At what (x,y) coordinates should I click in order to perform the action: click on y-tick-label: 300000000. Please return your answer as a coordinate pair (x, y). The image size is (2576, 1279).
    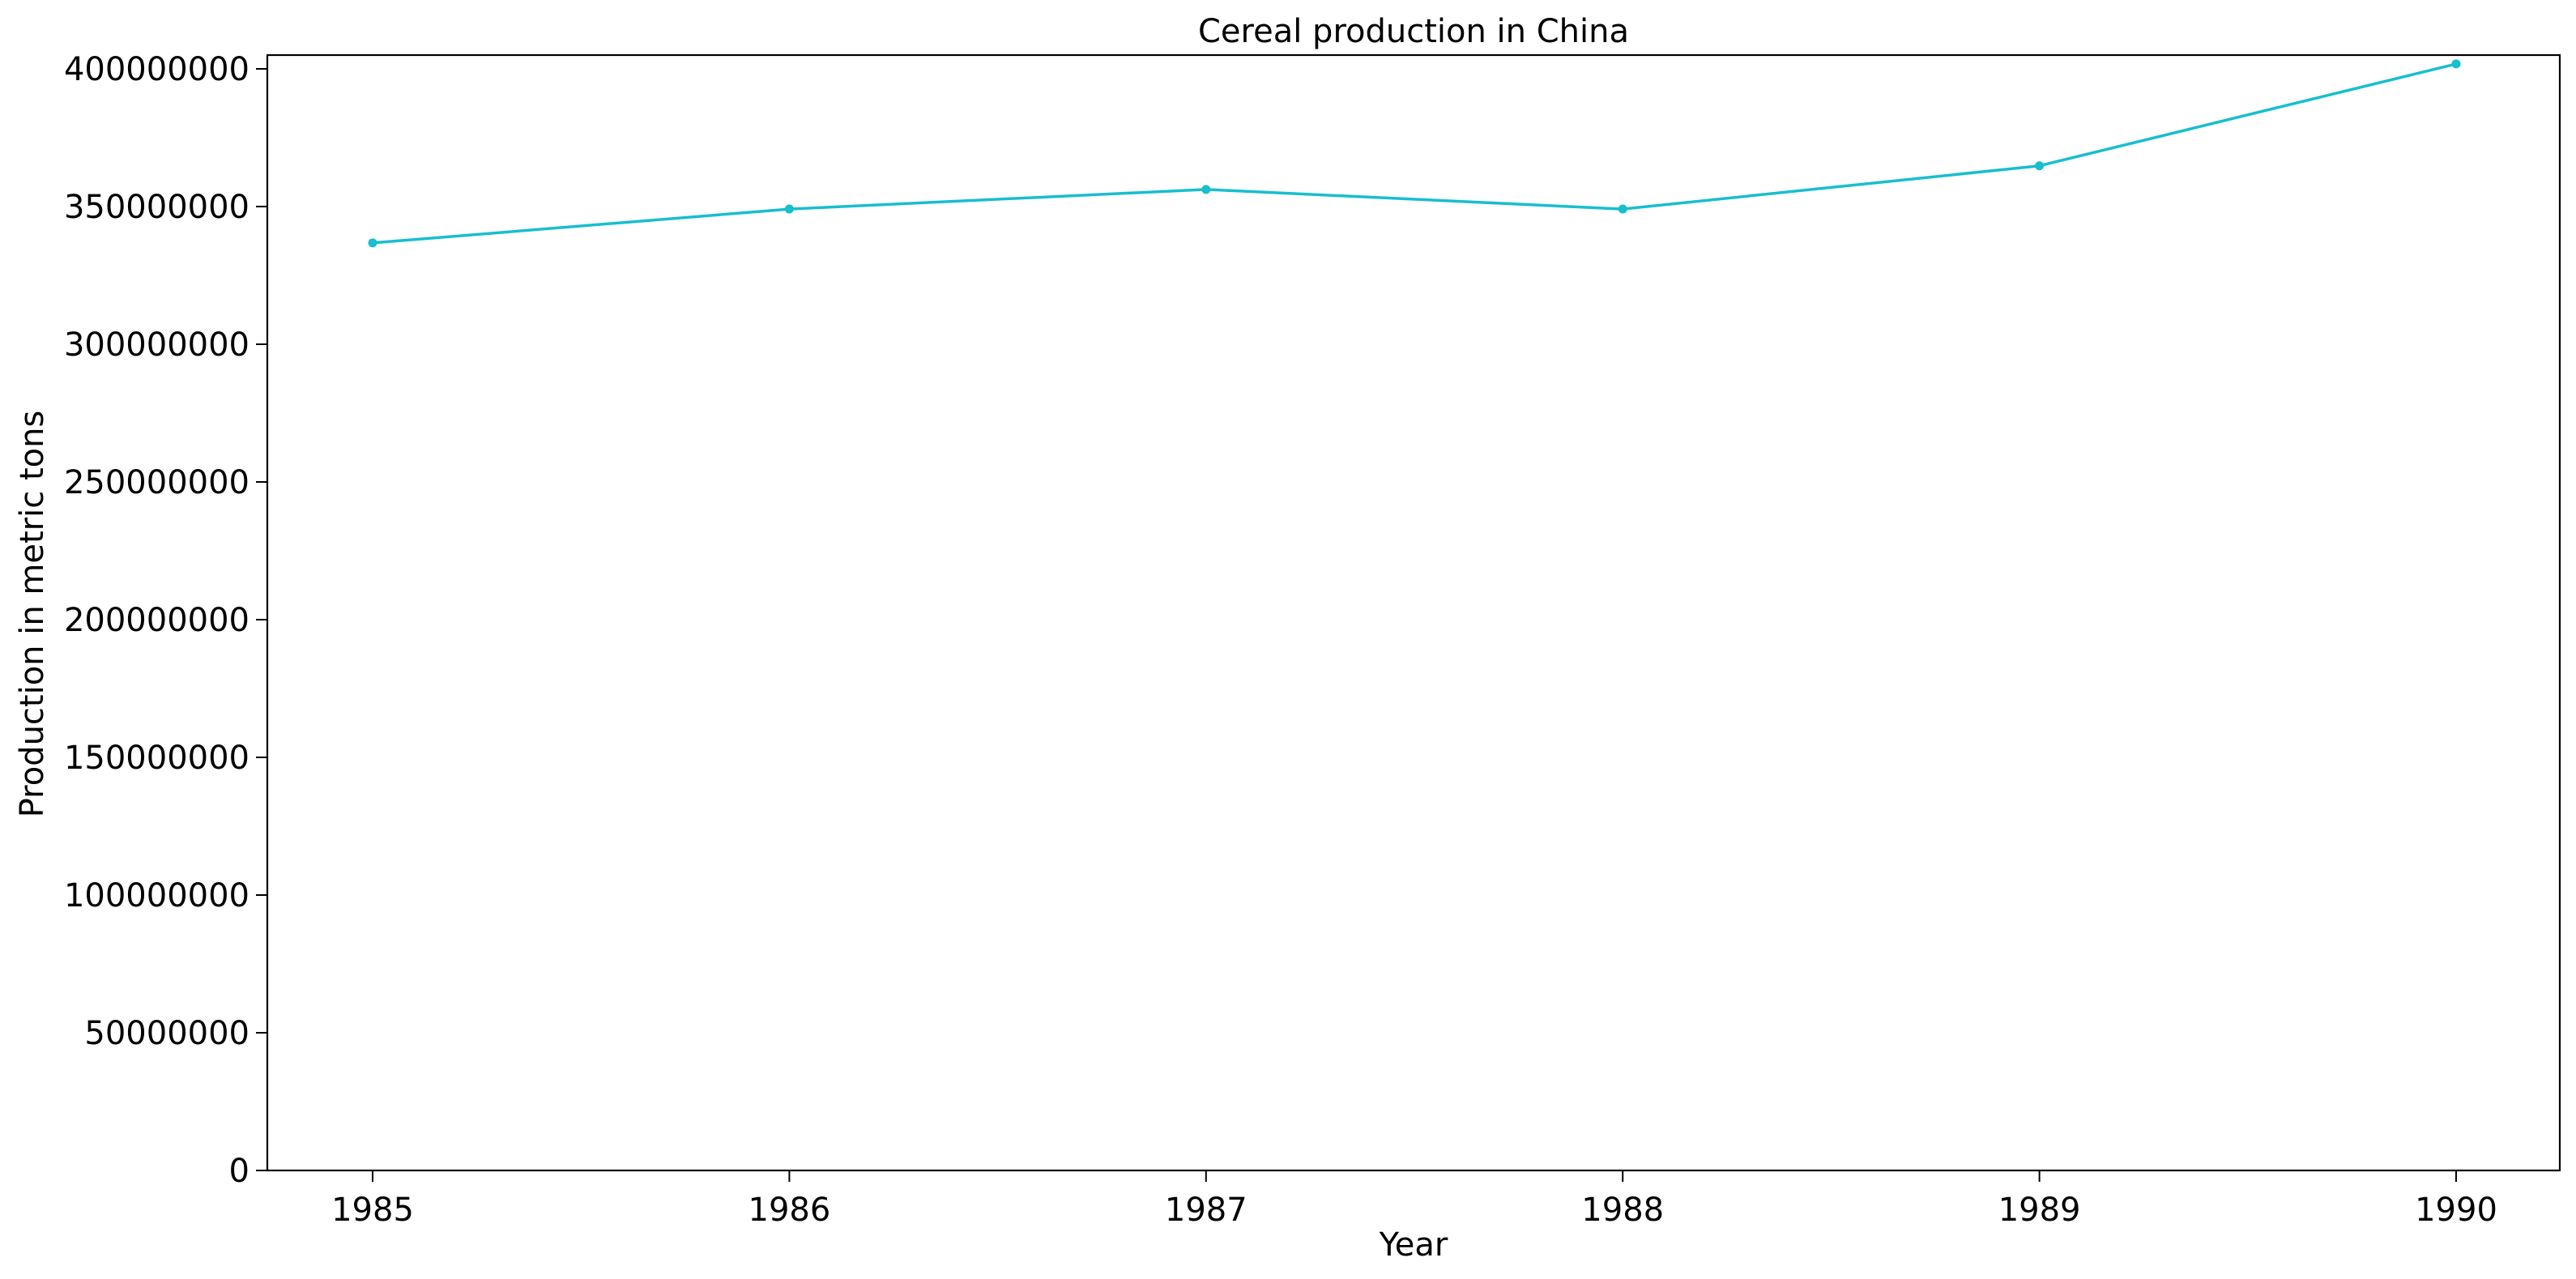
    Looking at the image, I should click on (156, 345).